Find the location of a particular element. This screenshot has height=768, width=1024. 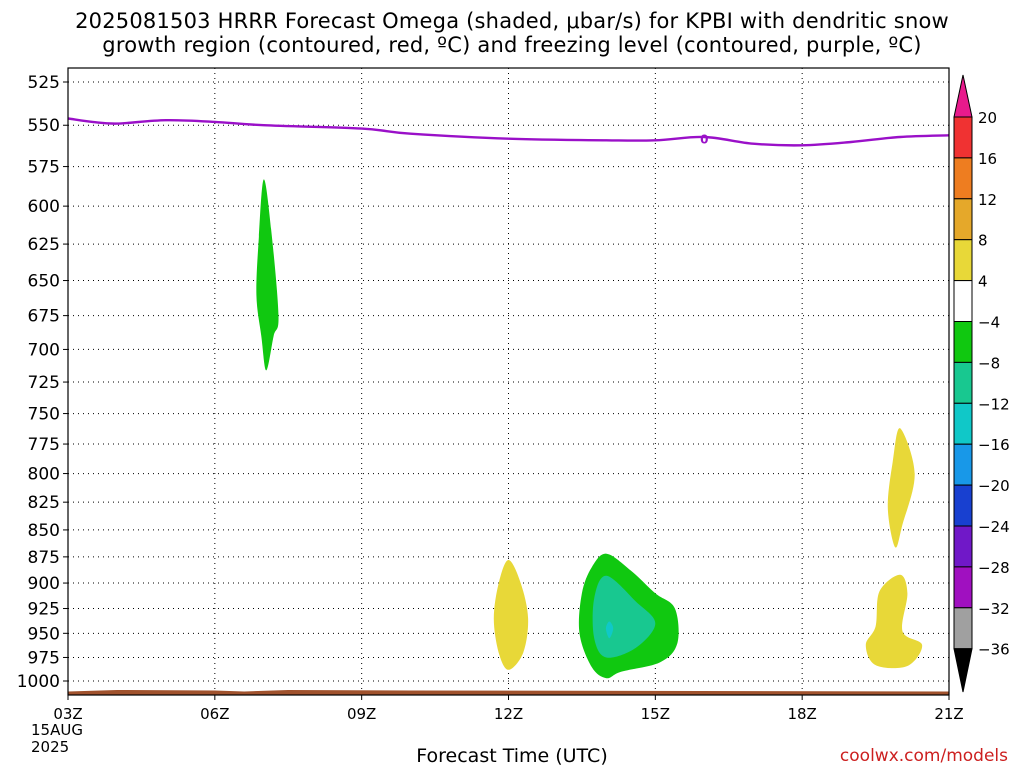

colorbar-label: −8 is located at coordinates (989, 363).